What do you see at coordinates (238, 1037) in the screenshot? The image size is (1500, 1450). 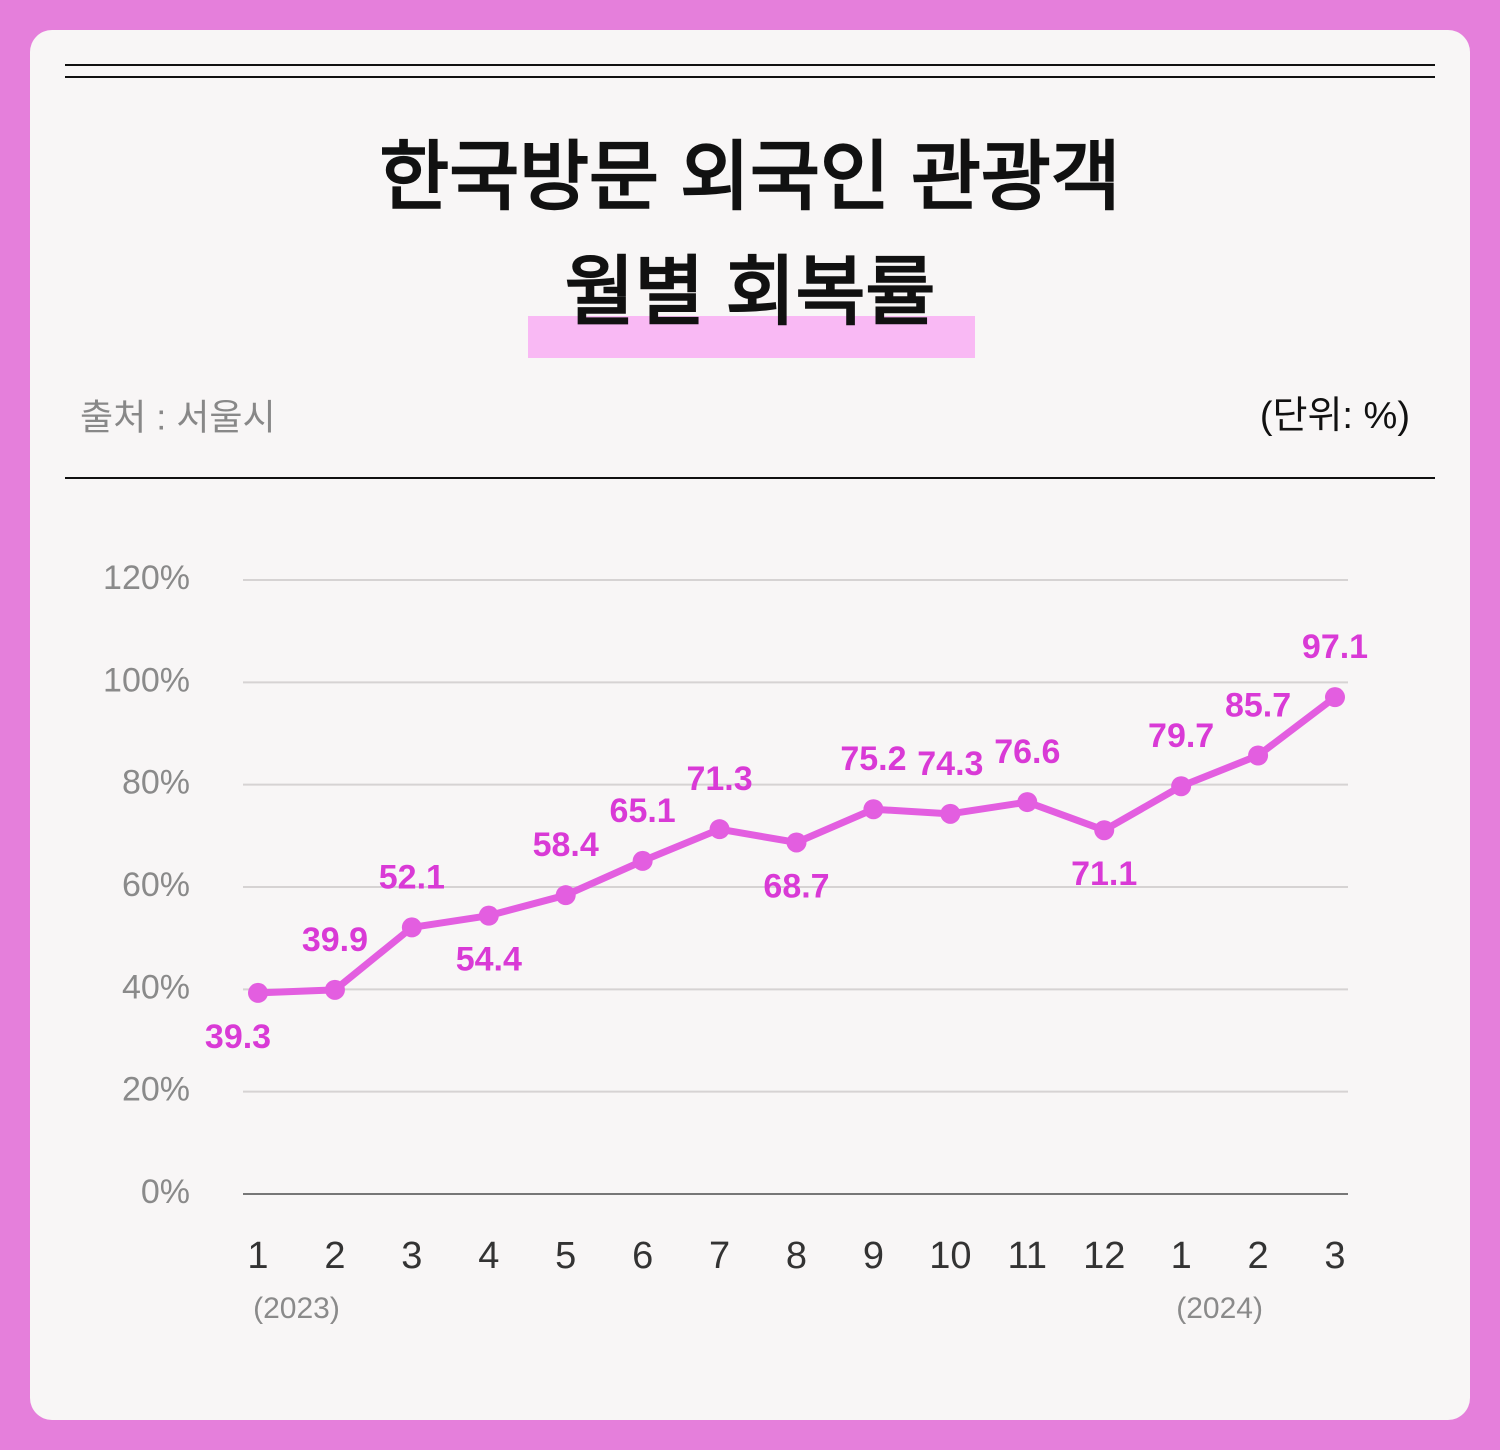 I see `data-label: 39.3` at bounding box center [238, 1037].